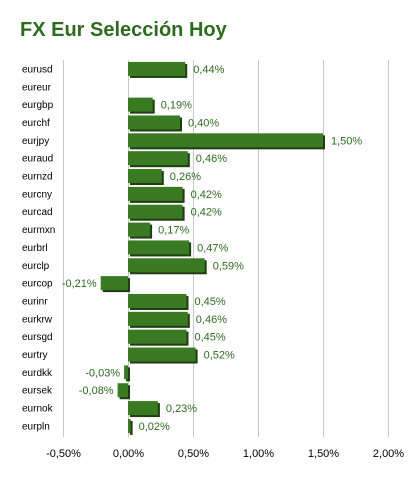  Describe the element at coordinates (346, 141) in the screenshot. I see `value-label: 1,50%` at that location.